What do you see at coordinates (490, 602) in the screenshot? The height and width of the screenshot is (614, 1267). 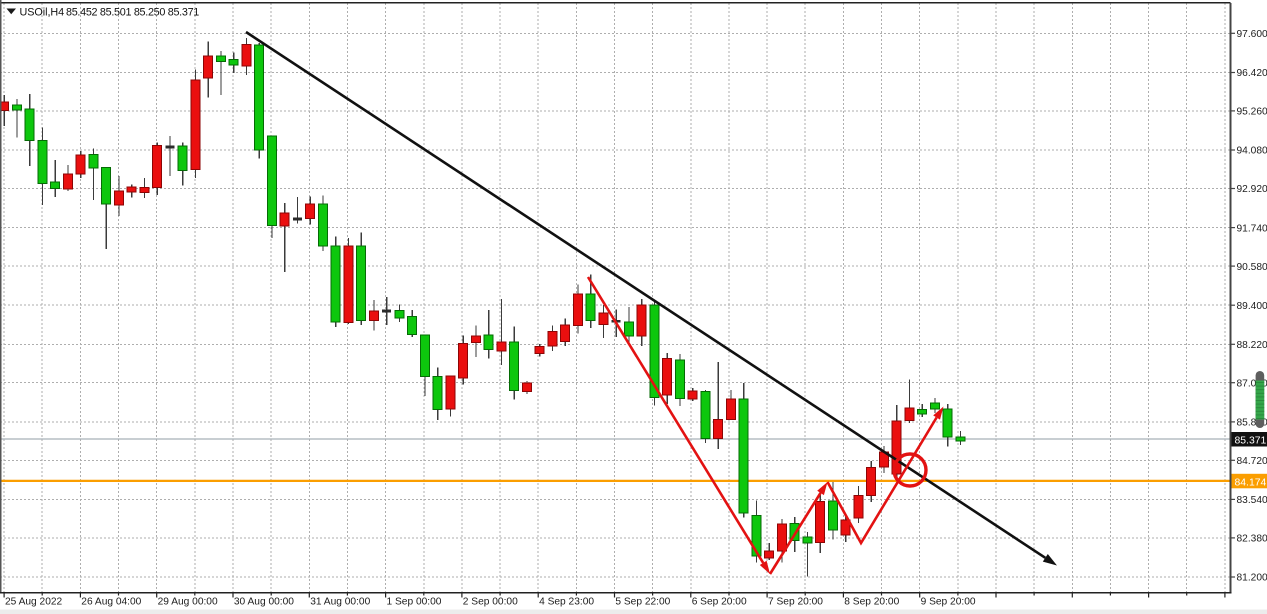 I see `svg-text: 2 Sep 00:00` at bounding box center [490, 602].